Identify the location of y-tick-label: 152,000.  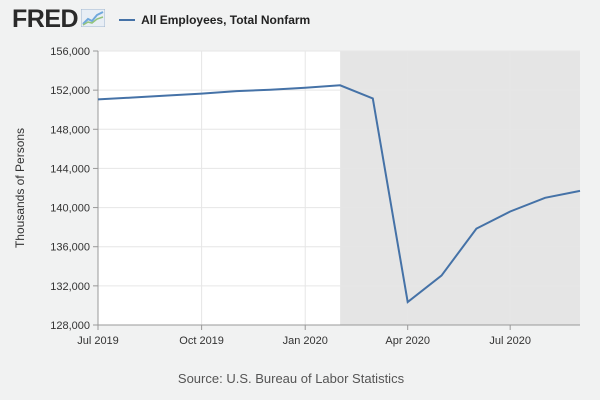
(70, 91).